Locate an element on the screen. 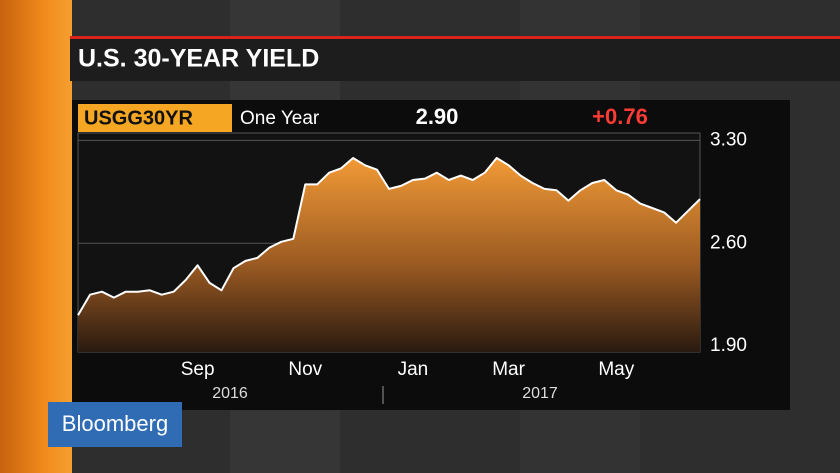 Image resolution: width=840 pixels, height=473 pixels. x-tick-label: Mar is located at coordinates (508, 369).